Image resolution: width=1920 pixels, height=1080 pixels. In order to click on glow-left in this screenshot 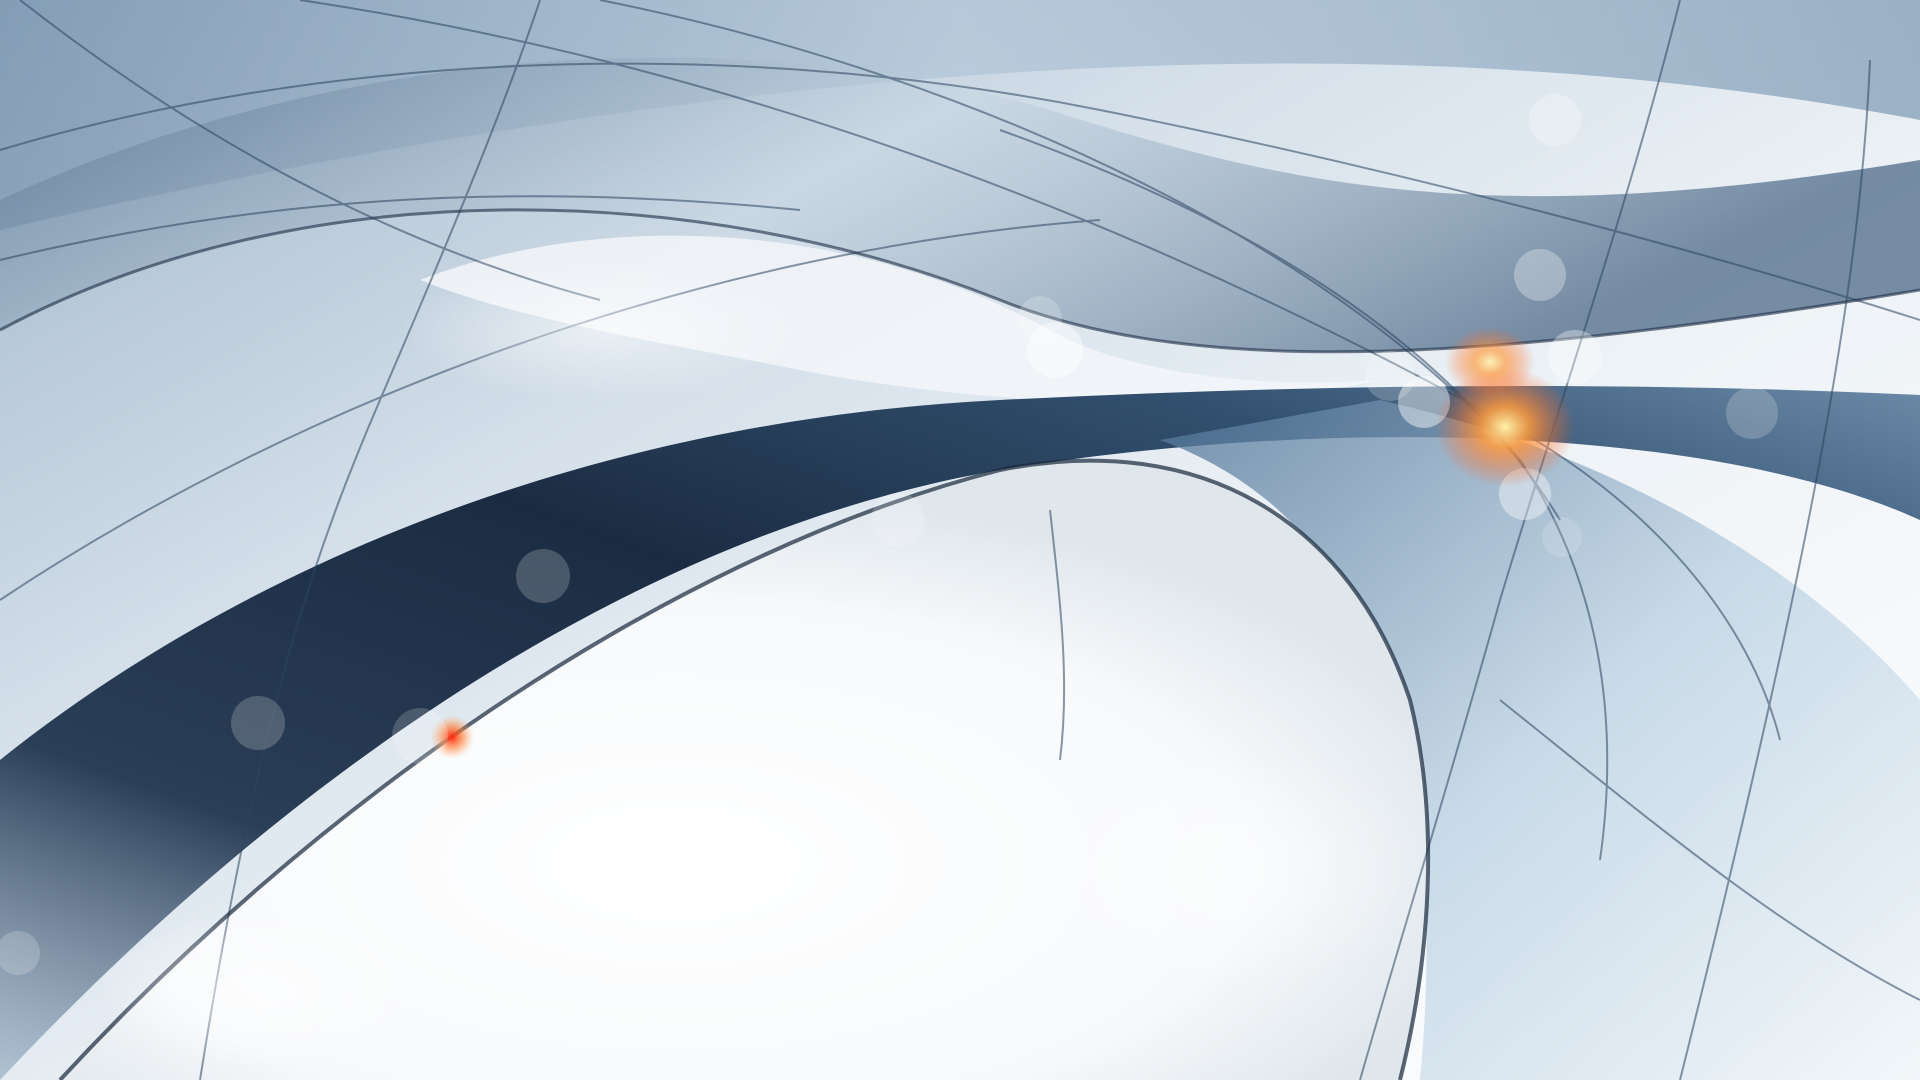, I will do `click(600, 330)`.